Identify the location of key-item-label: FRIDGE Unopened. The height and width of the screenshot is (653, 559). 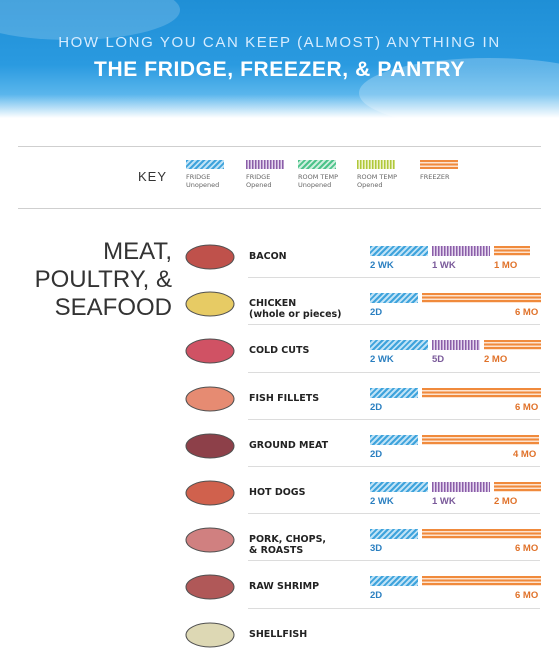
(203, 181).